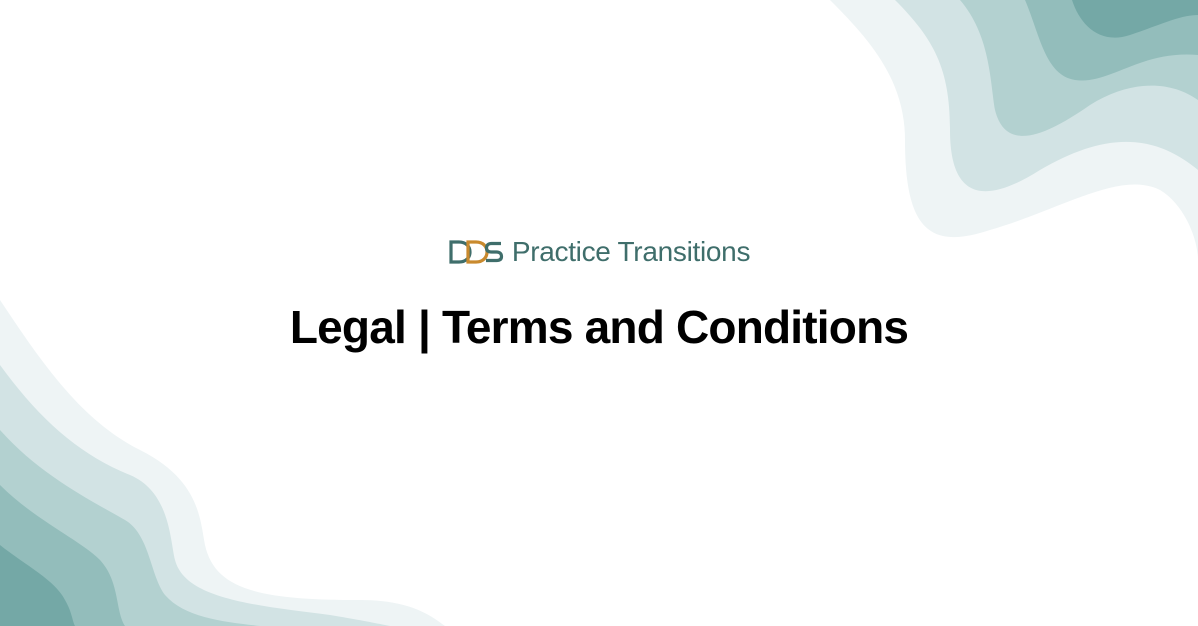 The height and width of the screenshot is (626, 1198). What do you see at coordinates (476, 252) in the screenshot?
I see `dds-logo-mark-icon` at bounding box center [476, 252].